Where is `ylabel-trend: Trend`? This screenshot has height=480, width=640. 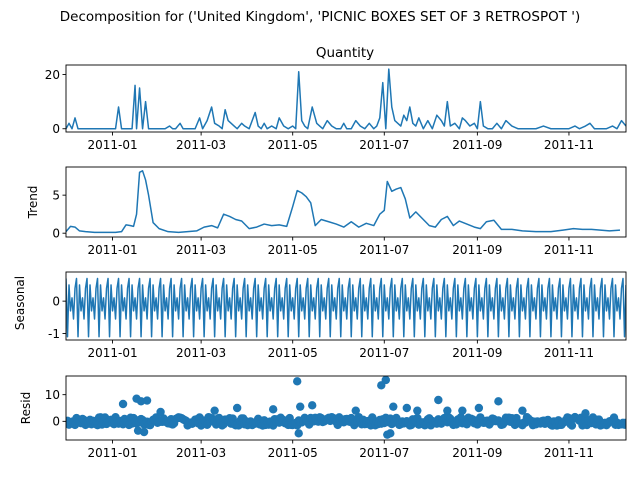 ylabel-trend: Trend is located at coordinates (33, 203).